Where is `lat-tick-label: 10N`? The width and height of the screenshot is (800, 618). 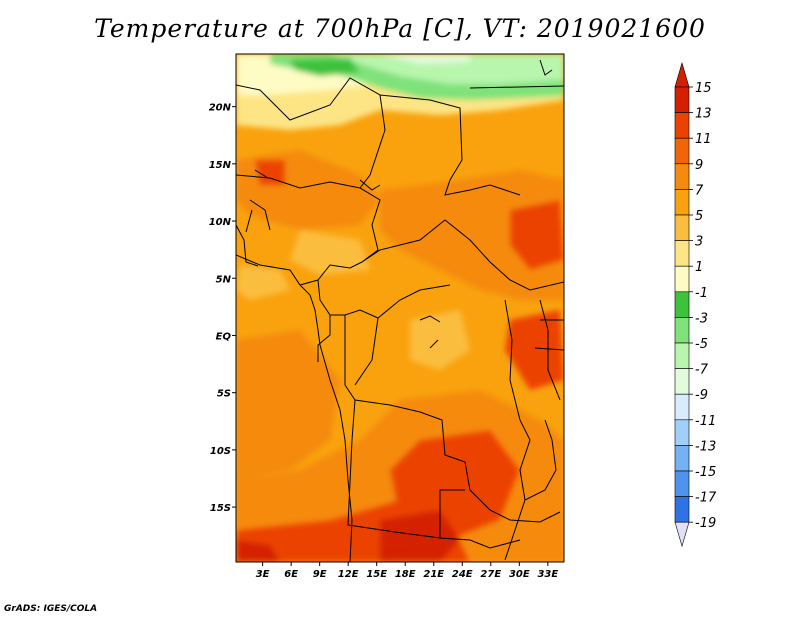
lat-tick-label: 10N is located at coordinates (220, 222).